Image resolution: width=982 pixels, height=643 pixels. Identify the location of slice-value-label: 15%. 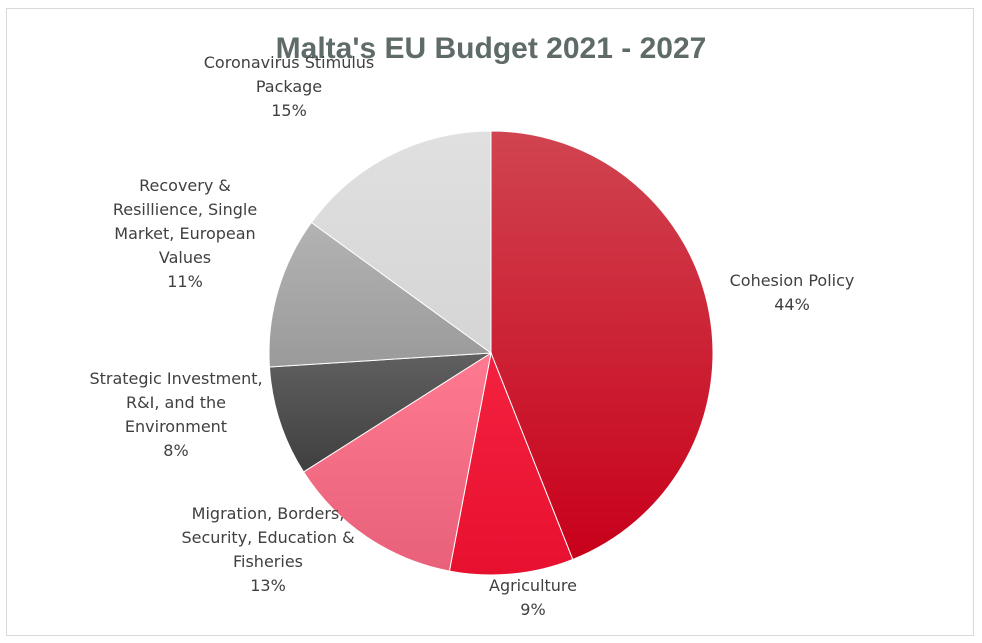
(289, 110).